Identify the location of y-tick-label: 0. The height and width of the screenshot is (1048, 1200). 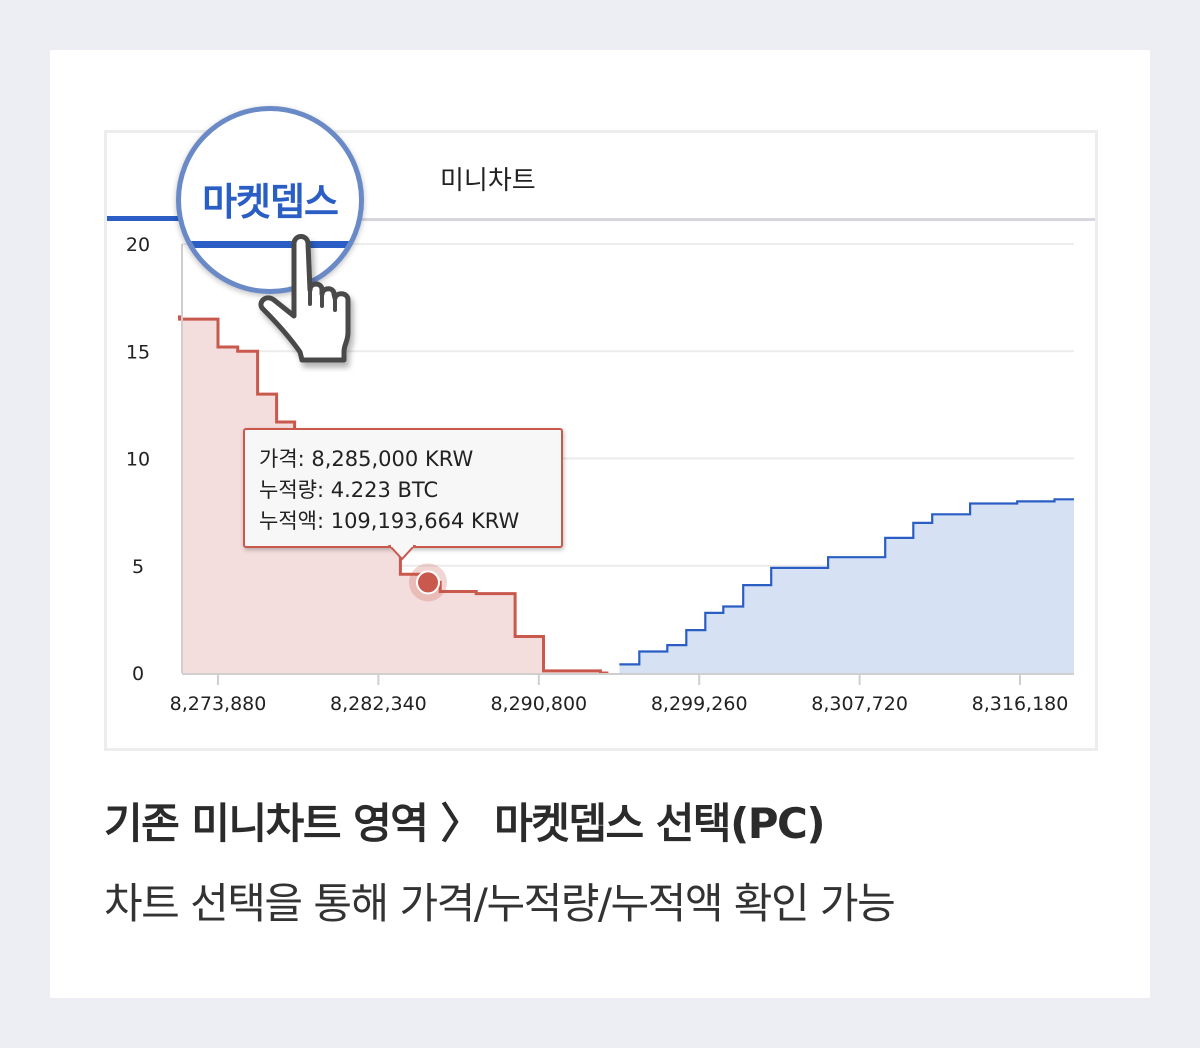
(138, 674).